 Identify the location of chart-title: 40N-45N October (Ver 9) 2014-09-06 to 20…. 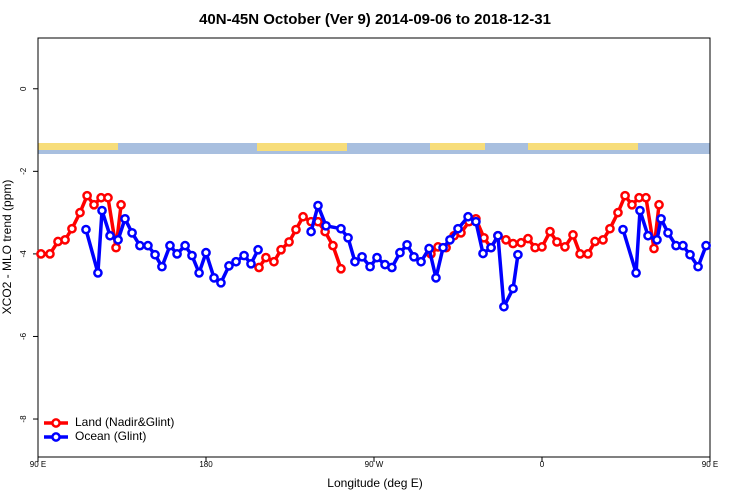
(375, 19).